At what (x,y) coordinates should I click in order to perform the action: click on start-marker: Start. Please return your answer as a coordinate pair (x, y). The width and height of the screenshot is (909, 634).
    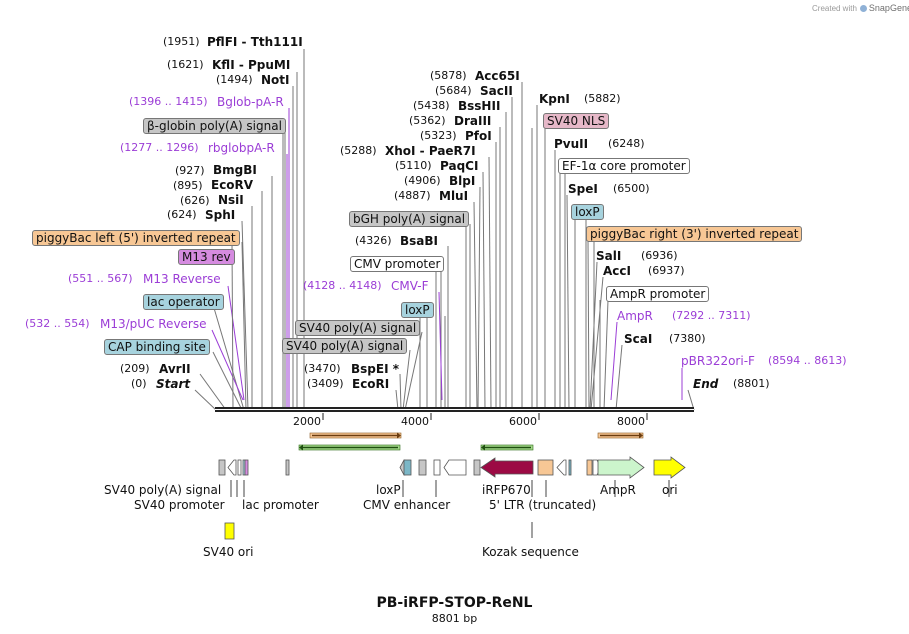
    Looking at the image, I should click on (173, 384).